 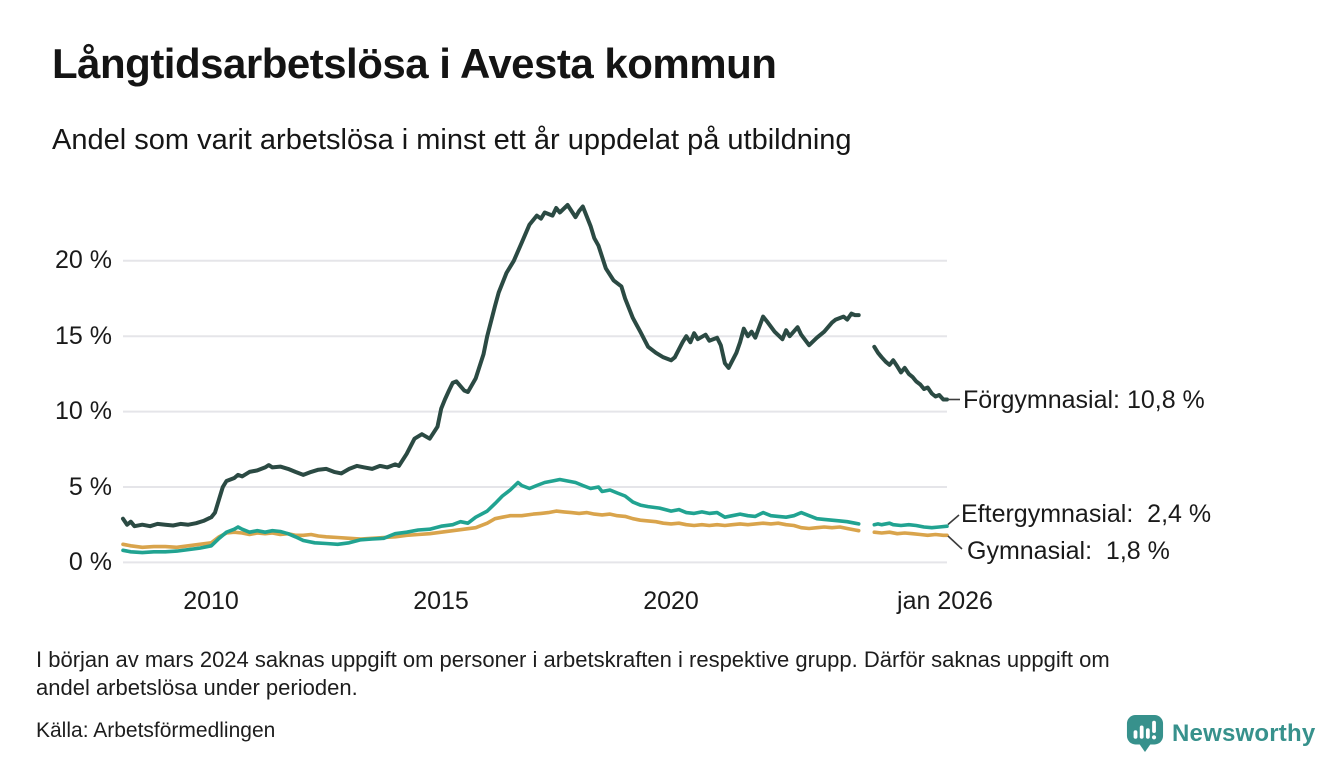 I want to click on series-label-gymnasial: Gymnasial: 1,8 %, so click(x=1068, y=551).